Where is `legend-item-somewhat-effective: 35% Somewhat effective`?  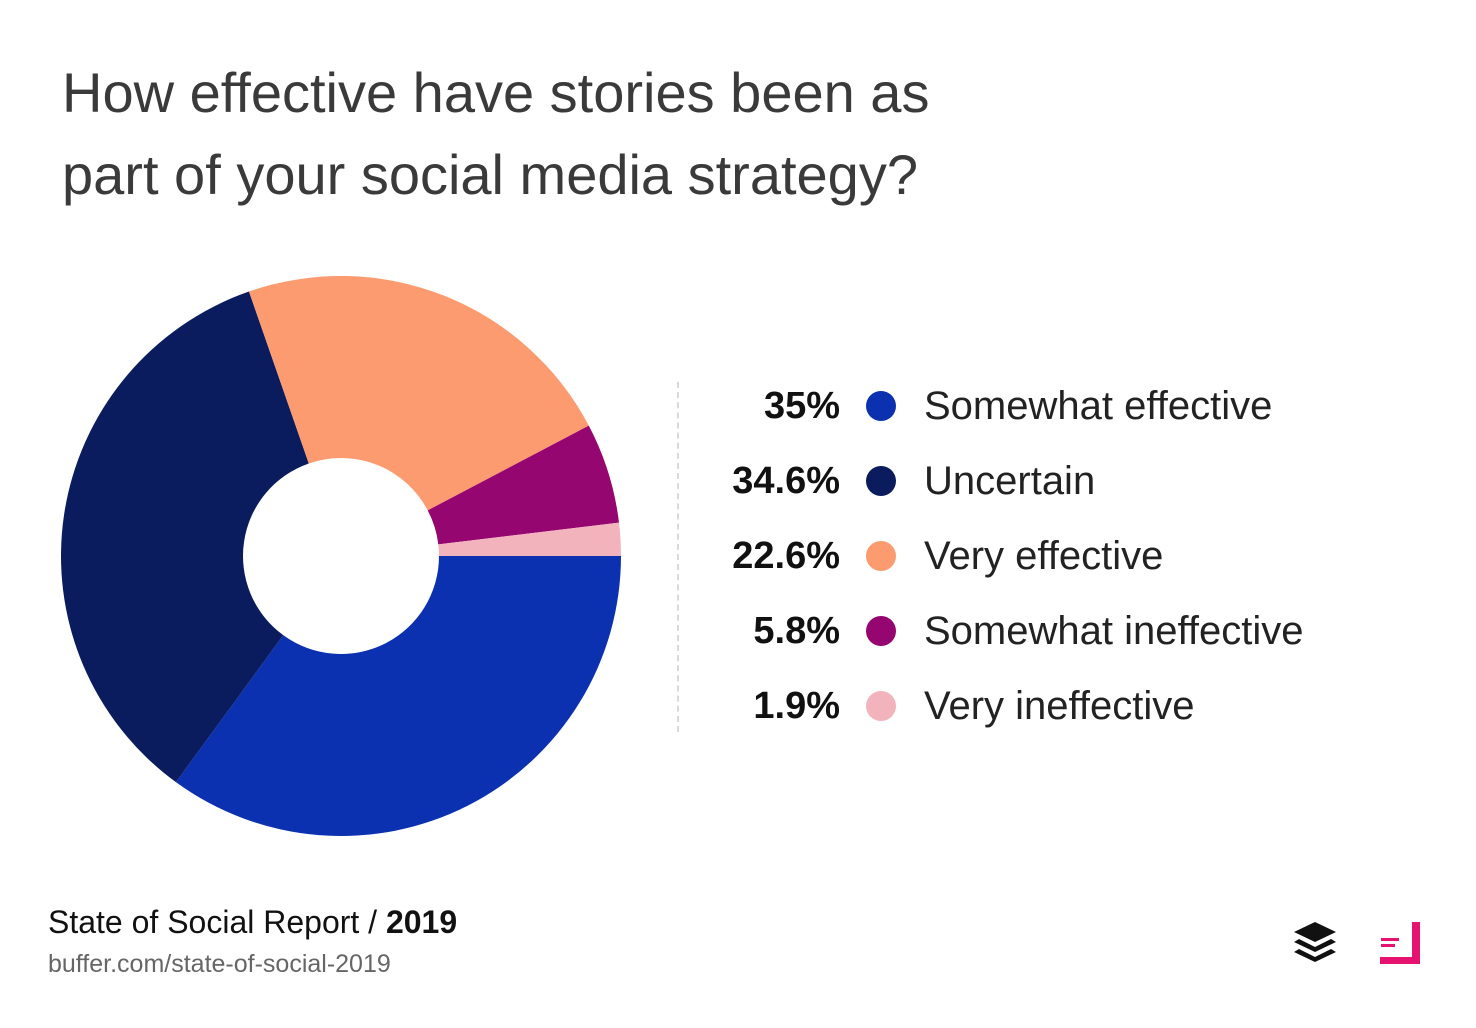
legend-item-somewhat-effective: 35% Somewhat effective is located at coordinates (1050, 406).